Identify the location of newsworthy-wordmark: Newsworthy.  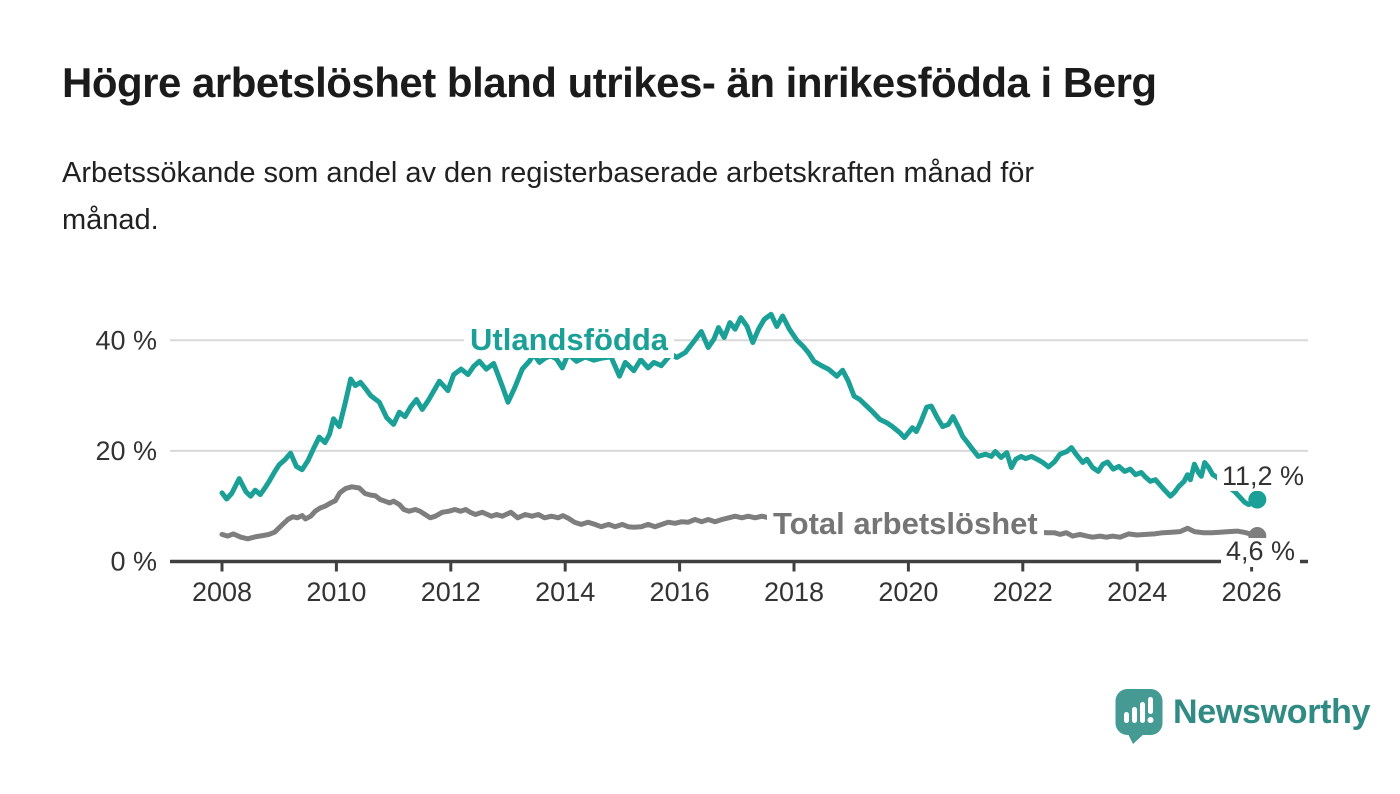
(1272, 712).